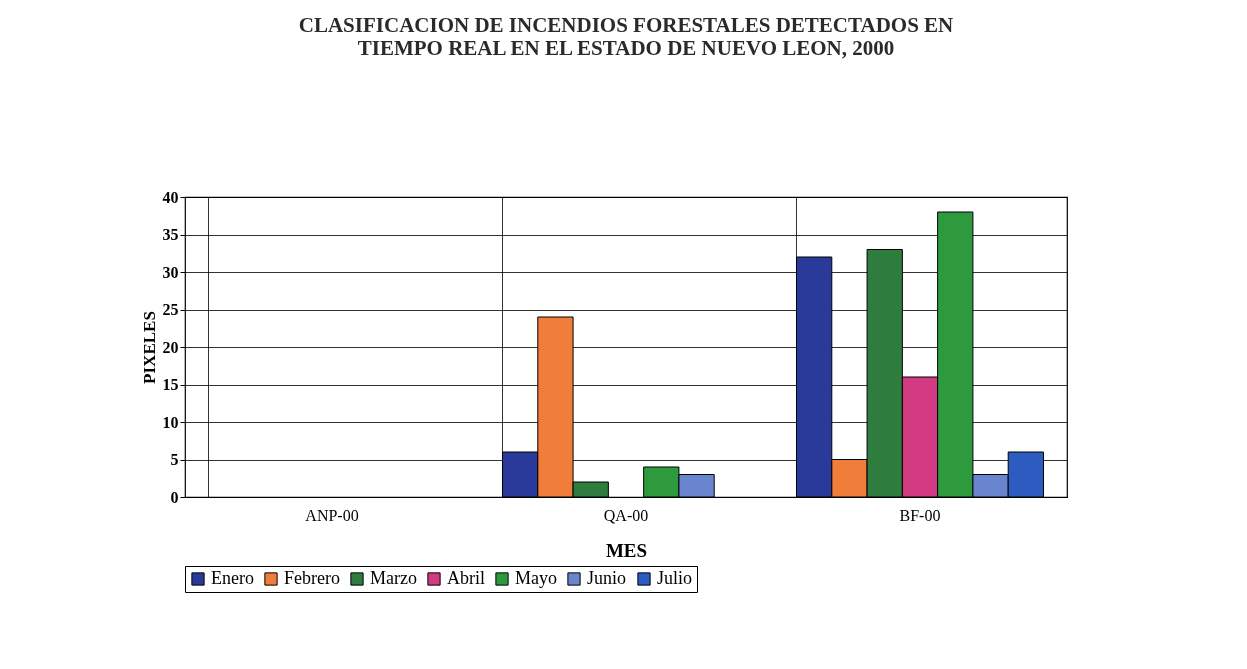  What do you see at coordinates (170, 384) in the screenshot?
I see `y-tick-label: 15` at bounding box center [170, 384].